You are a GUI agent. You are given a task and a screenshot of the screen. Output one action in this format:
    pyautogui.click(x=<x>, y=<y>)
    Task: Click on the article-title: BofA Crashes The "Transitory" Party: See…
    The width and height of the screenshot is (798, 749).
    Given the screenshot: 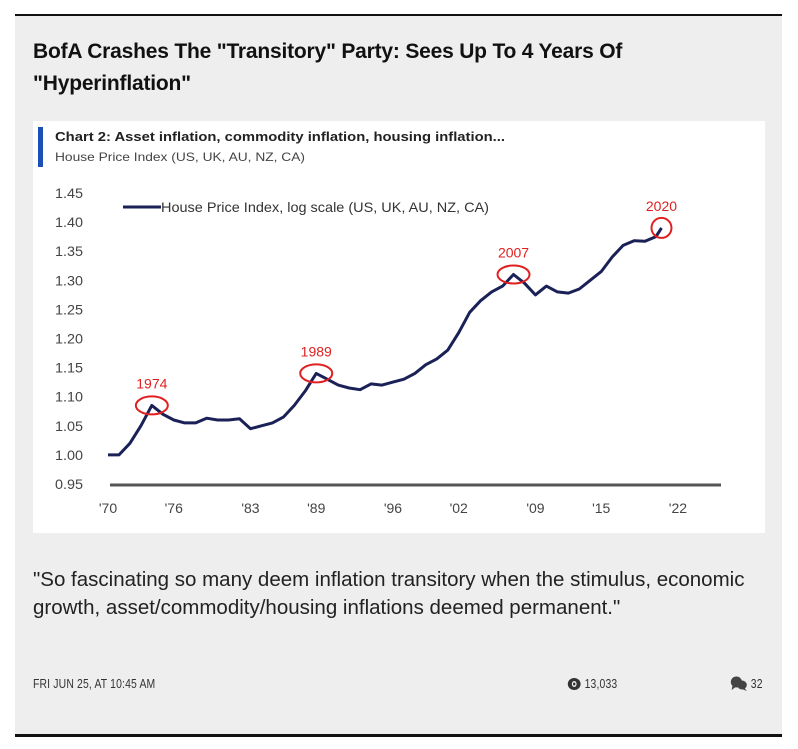 What is the action you would take?
    pyautogui.click(x=328, y=67)
    